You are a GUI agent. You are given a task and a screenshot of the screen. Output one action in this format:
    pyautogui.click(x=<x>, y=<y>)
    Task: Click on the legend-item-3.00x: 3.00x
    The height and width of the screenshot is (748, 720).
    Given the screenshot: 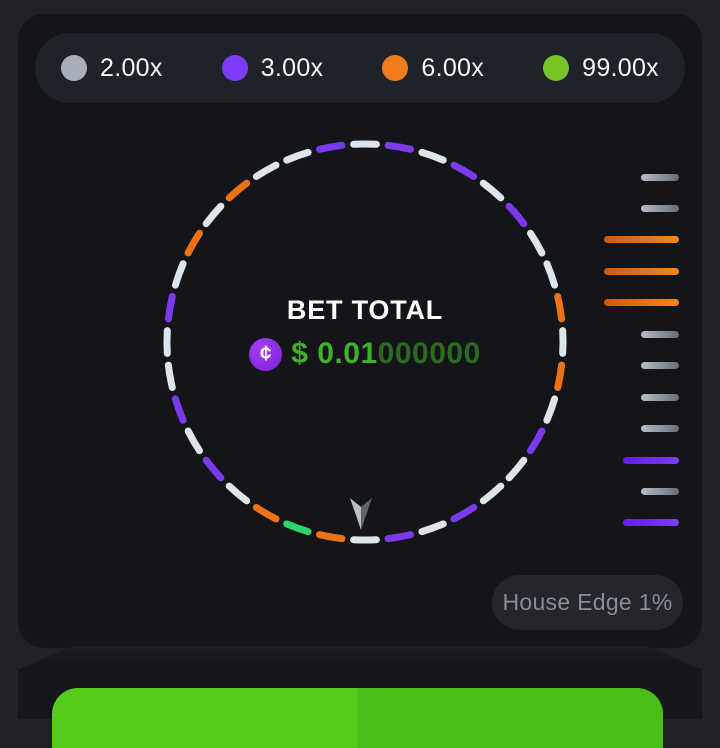 What is the action you would take?
    pyautogui.click(x=273, y=68)
    